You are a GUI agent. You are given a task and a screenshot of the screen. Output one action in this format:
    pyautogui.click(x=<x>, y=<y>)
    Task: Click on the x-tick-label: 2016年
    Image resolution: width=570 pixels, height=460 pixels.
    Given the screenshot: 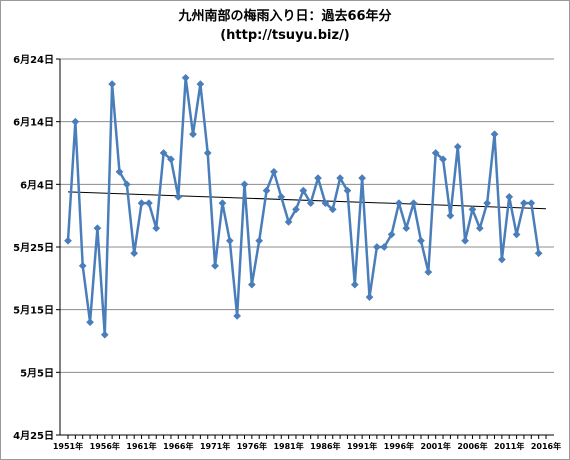 What is the action you would take?
    pyautogui.click(x=546, y=446)
    